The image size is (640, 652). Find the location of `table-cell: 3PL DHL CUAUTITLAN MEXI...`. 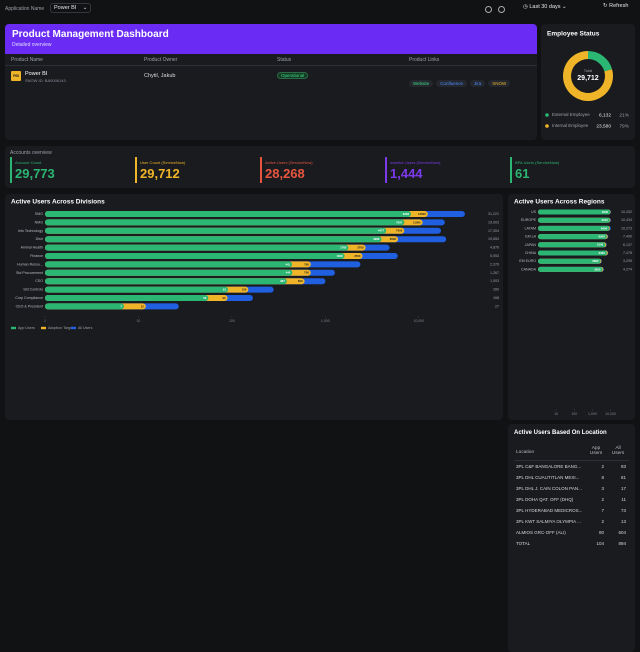

table-cell: 3PL DHL CUAUTITLAN MEXI... is located at coordinates (548, 477).